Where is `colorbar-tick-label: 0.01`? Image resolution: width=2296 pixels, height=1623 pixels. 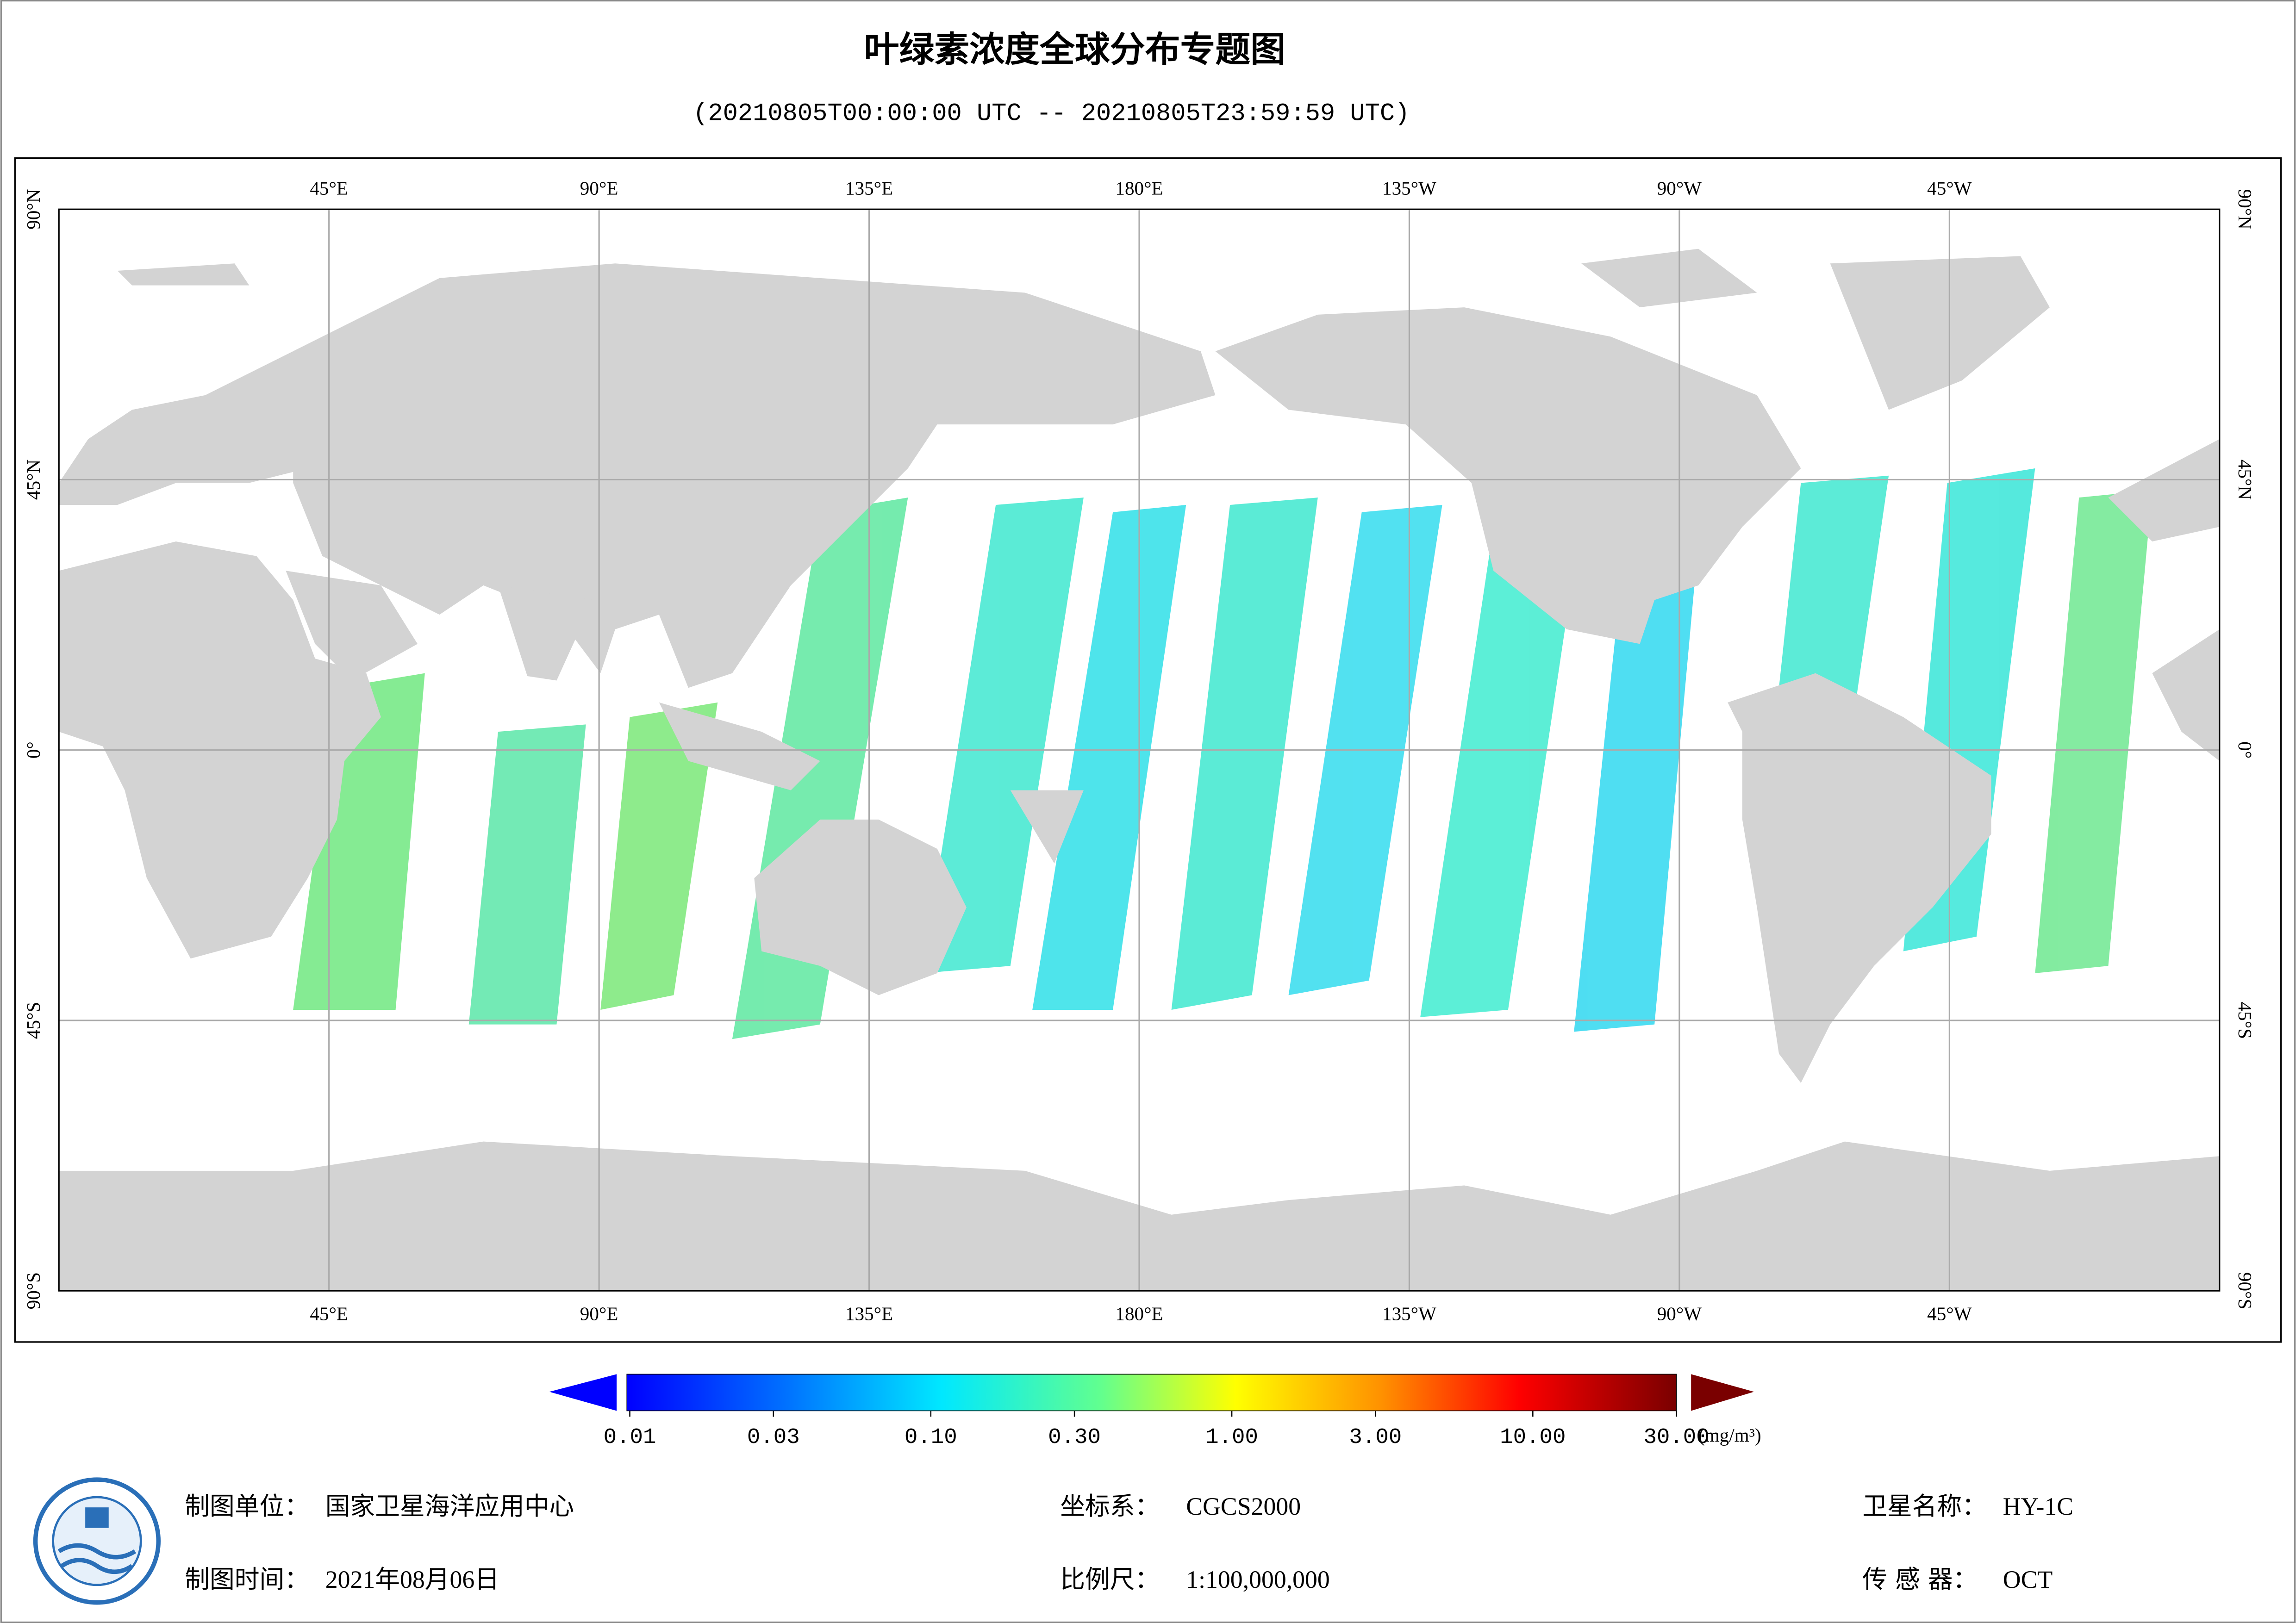
colorbar-tick-label: 0.01 is located at coordinates (630, 1437).